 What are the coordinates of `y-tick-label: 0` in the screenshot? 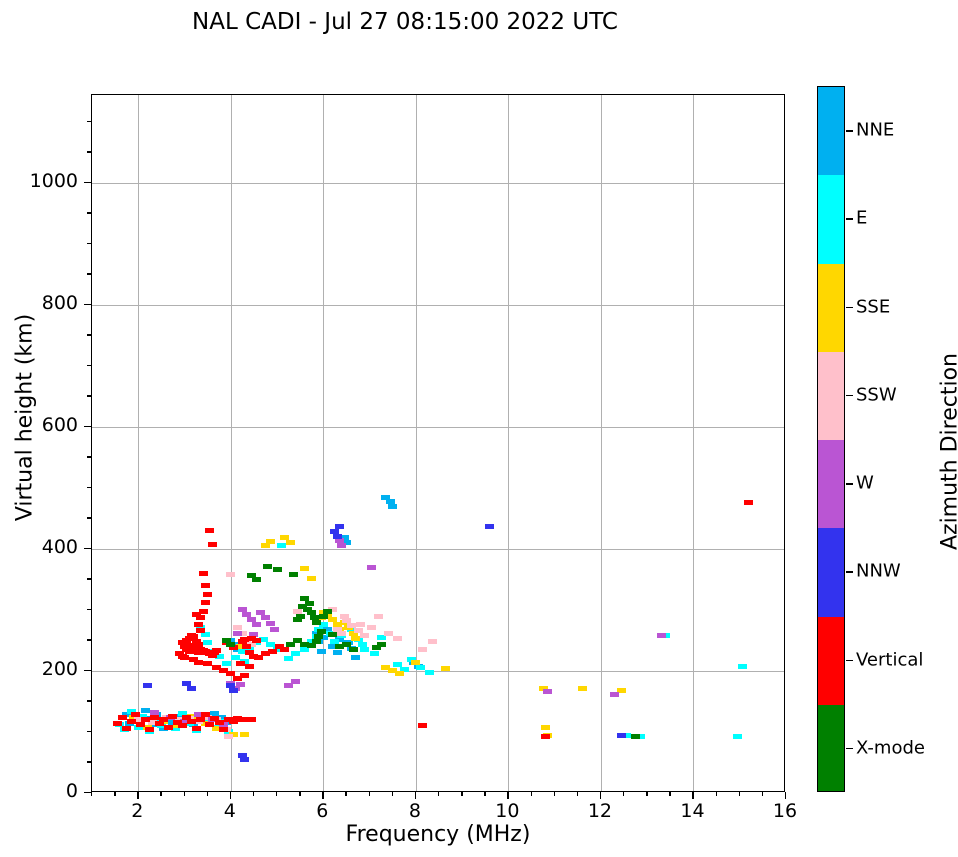 It's located at (71, 791).